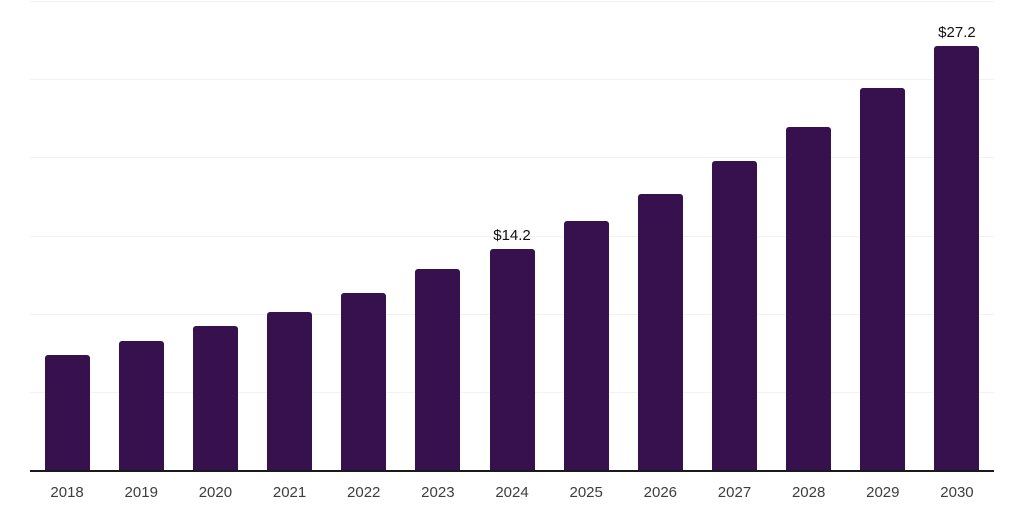 The image size is (1024, 512). I want to click on bar-slot-2020, so click(215, 236).